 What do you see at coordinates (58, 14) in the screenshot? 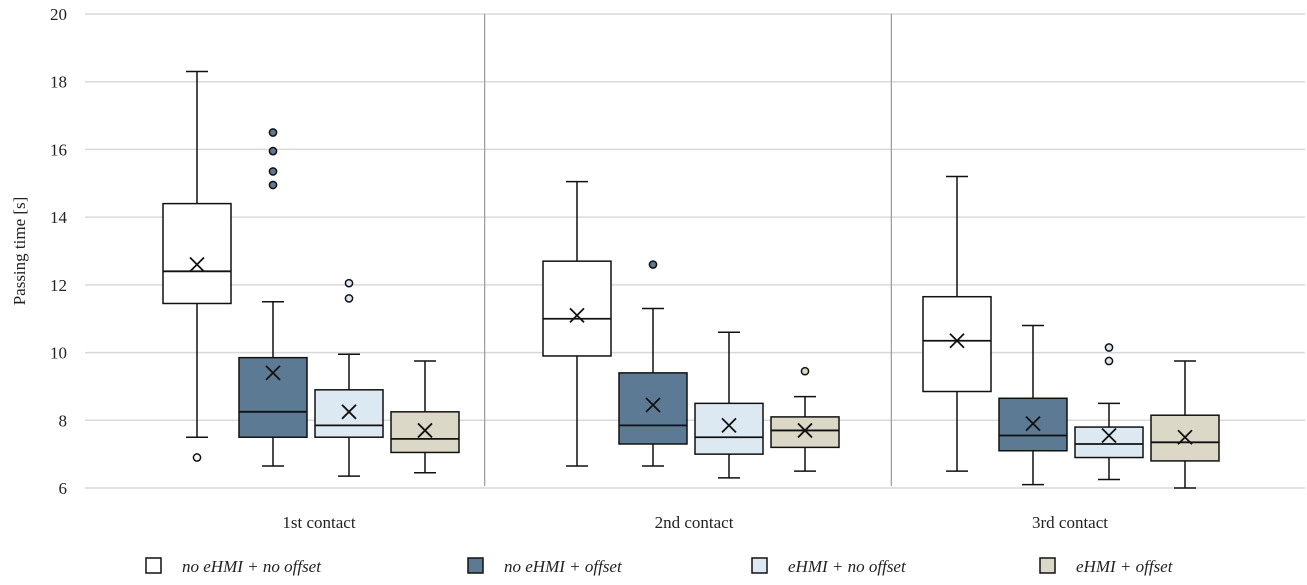
I see `y-tick-label: 20` at bounding box center [58, 14].